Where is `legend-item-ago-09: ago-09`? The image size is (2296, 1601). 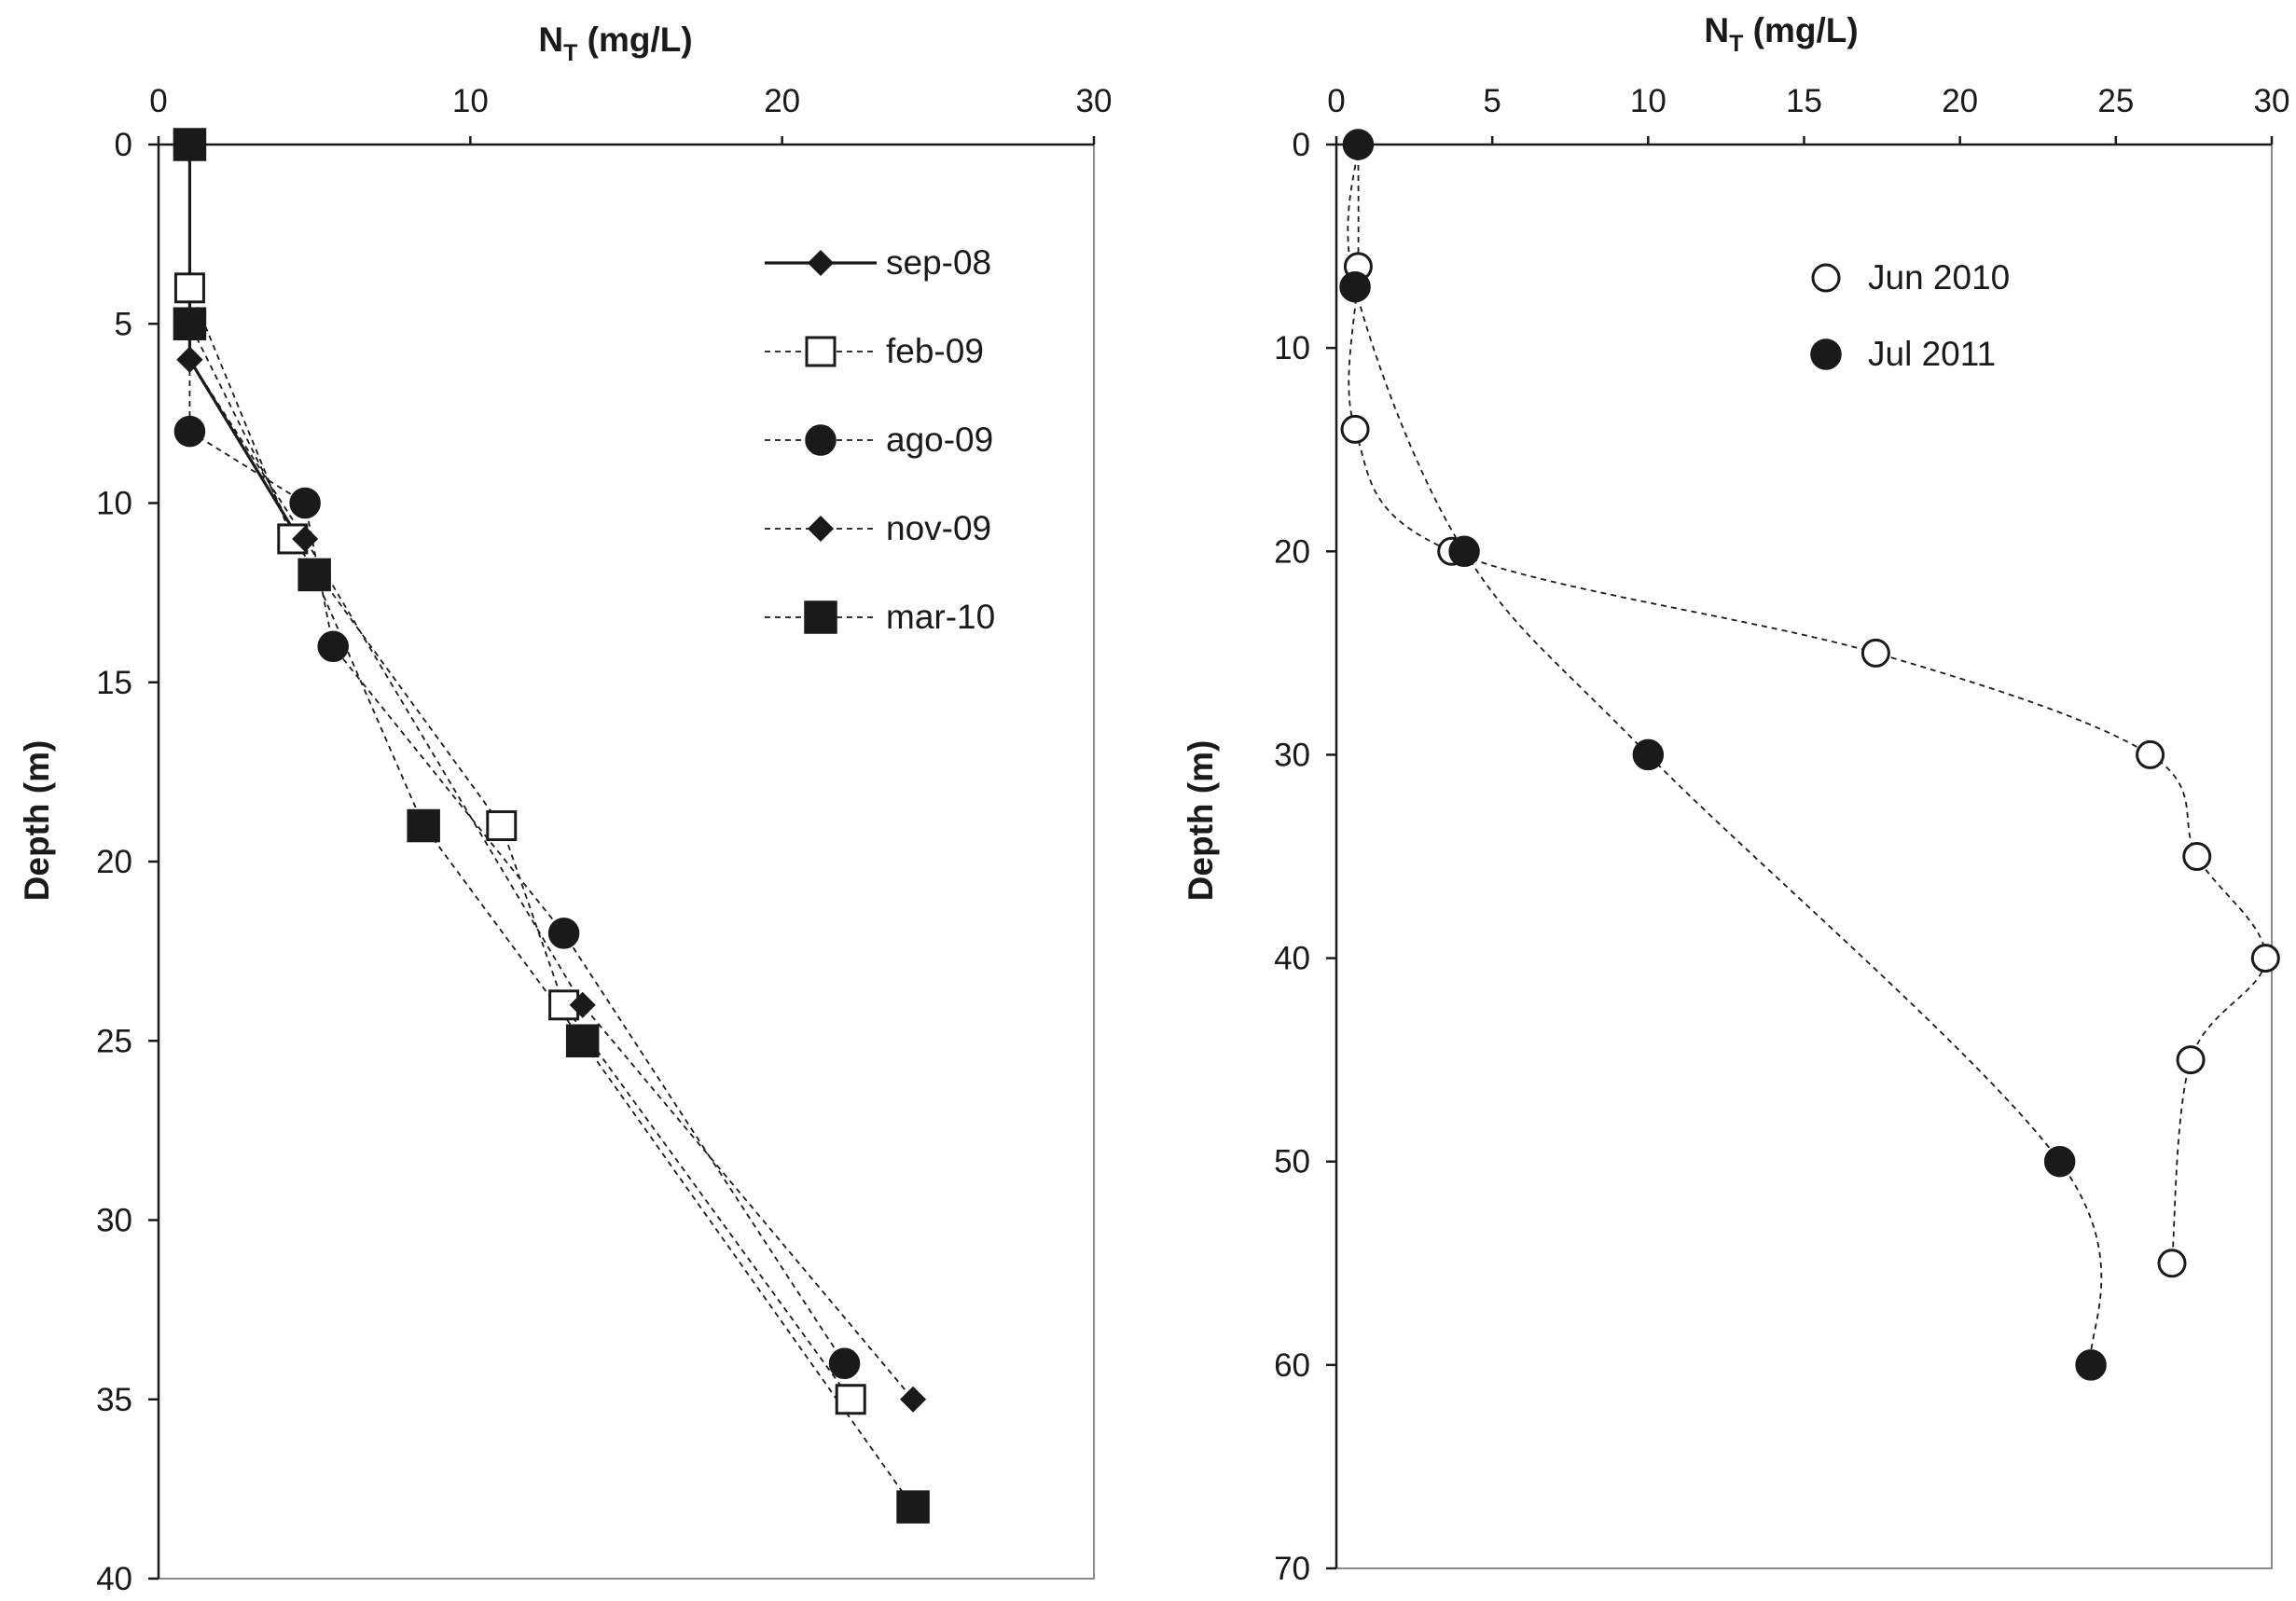 legend-item-ago-09: ago-09 is located at coordinates (879, 440).